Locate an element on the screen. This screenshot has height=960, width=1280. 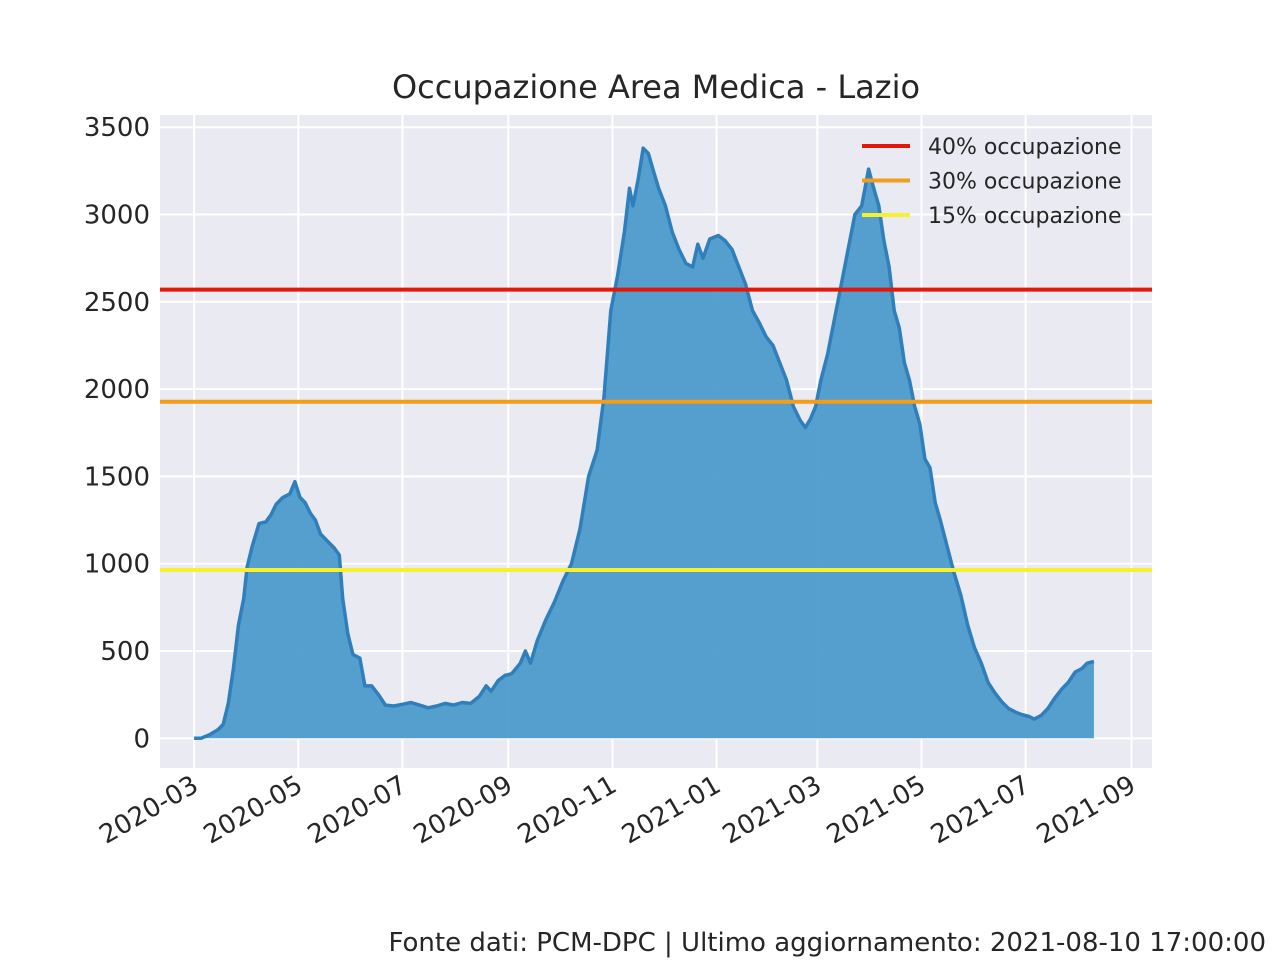
x-tick-label: 2020-03 is located at coordinates (149, 810).